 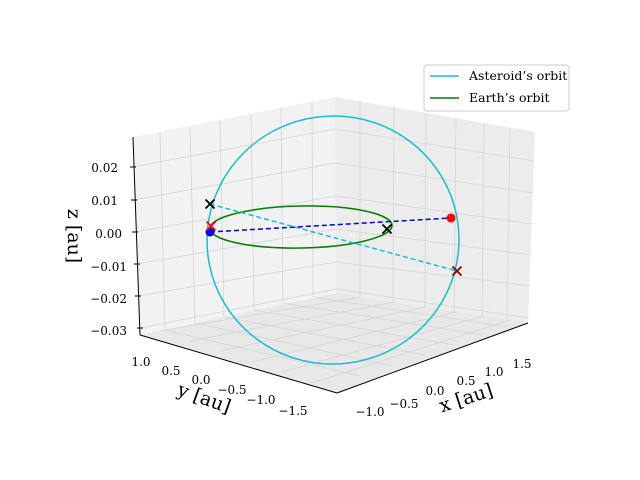 I want to click on z-ticks: 0.02 0.01 0.00 −0.01 −0.02 −0.03, so click(x=108, y=249).